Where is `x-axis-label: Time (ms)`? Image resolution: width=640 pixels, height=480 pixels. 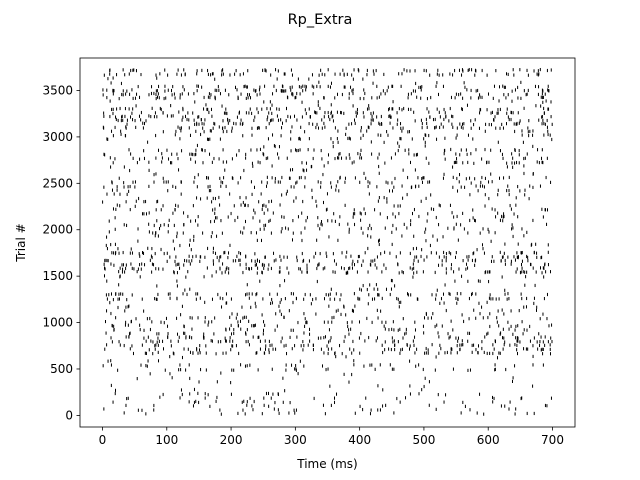 x-axis-label: Time (ms) is located at coordinates (327, 464).